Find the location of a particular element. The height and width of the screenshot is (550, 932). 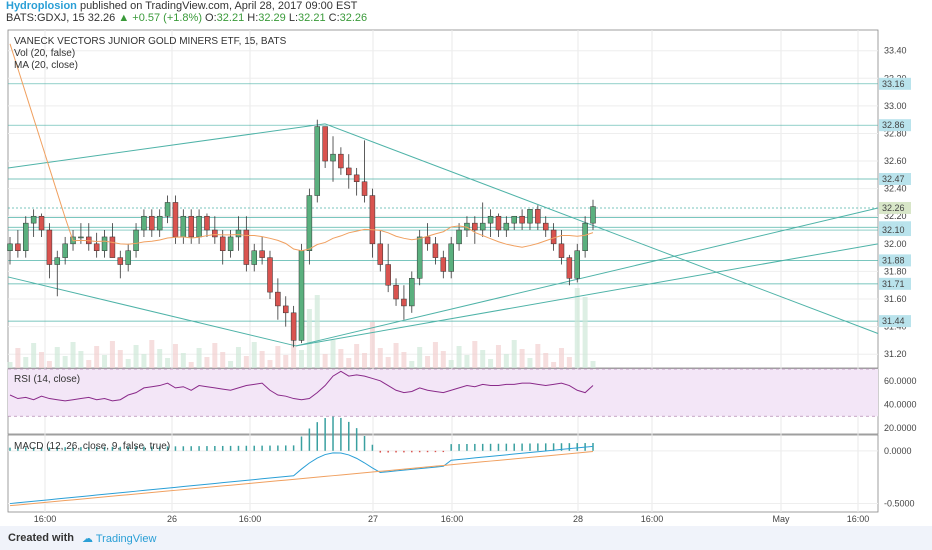

price-change: +0.57 (+1.8%) is located at coordinates (167, 18).